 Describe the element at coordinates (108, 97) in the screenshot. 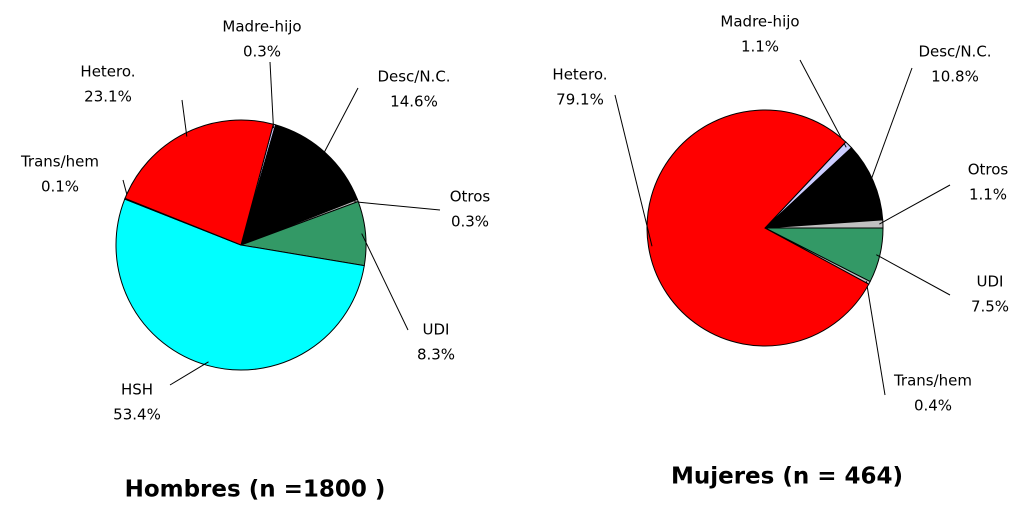

I see `slice-value-label: 23.1%` at that location.